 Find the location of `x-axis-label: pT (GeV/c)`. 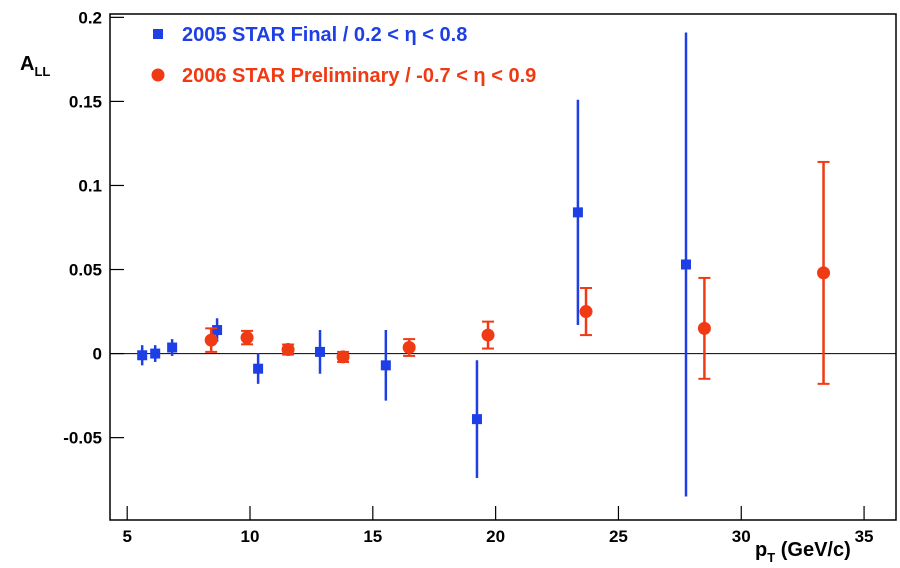

x-axis-label: pT (GeV/c) is located at coordinates (803, 552).